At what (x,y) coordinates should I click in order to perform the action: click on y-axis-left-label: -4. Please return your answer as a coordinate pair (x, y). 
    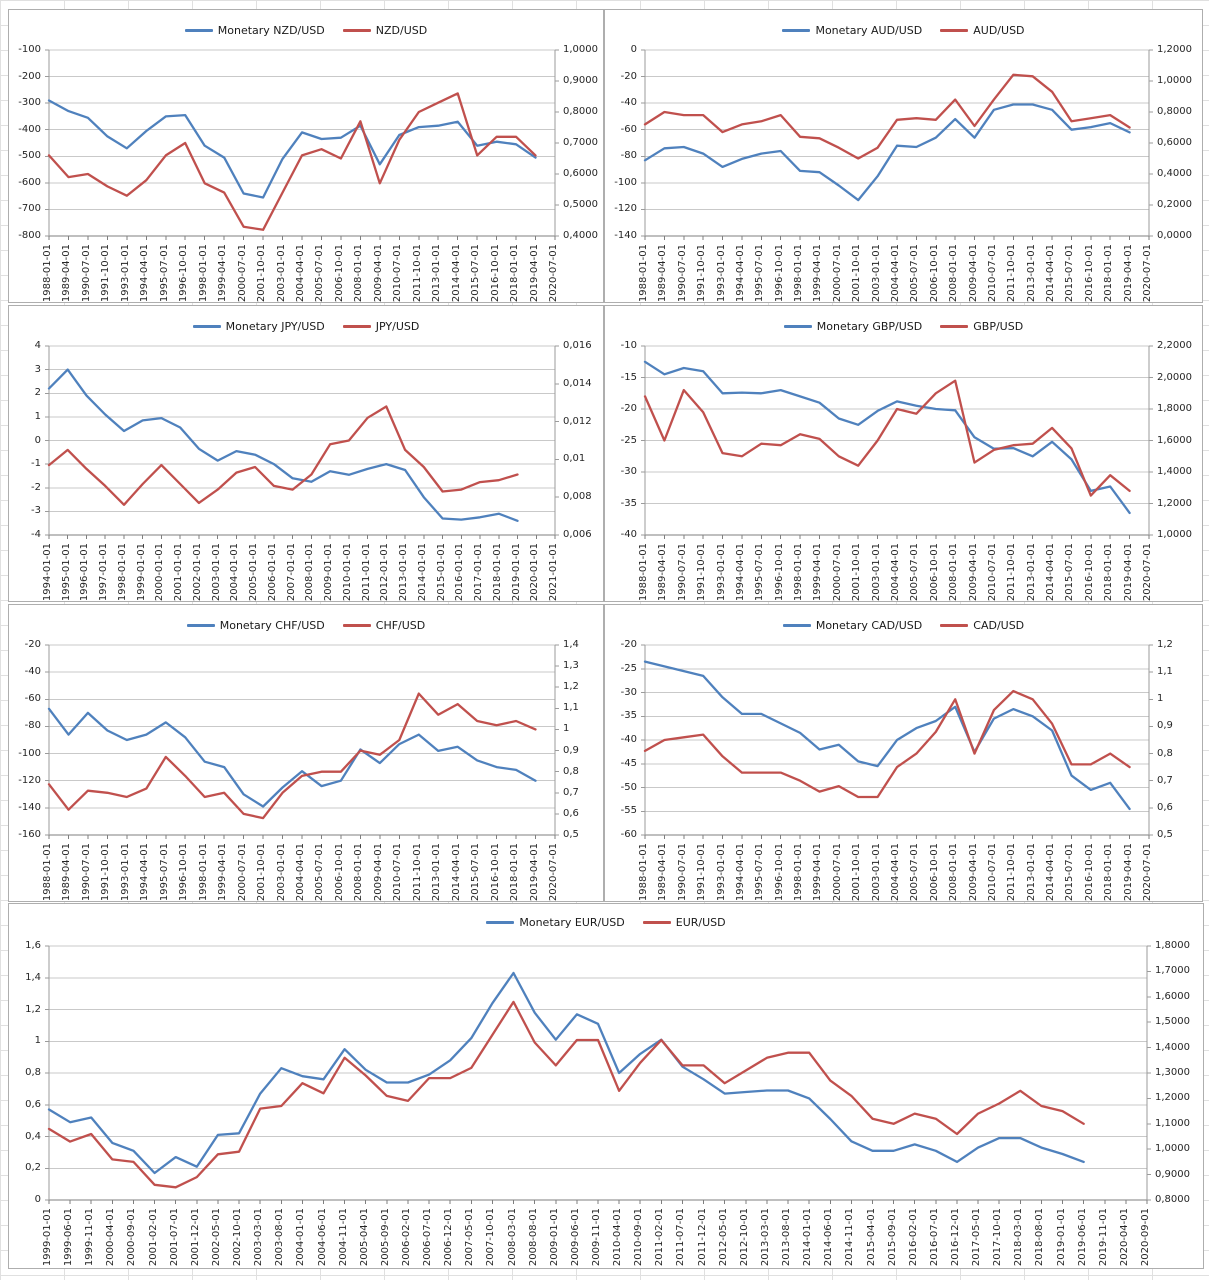
    Looking at the image, I should click on (36, 534).